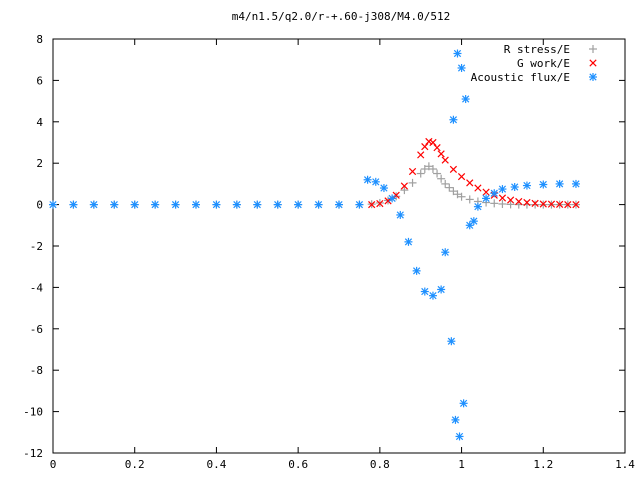 This screenshot has width=640, height=480. I want to click on x-tick-label: 0.4, so click(216, 464).